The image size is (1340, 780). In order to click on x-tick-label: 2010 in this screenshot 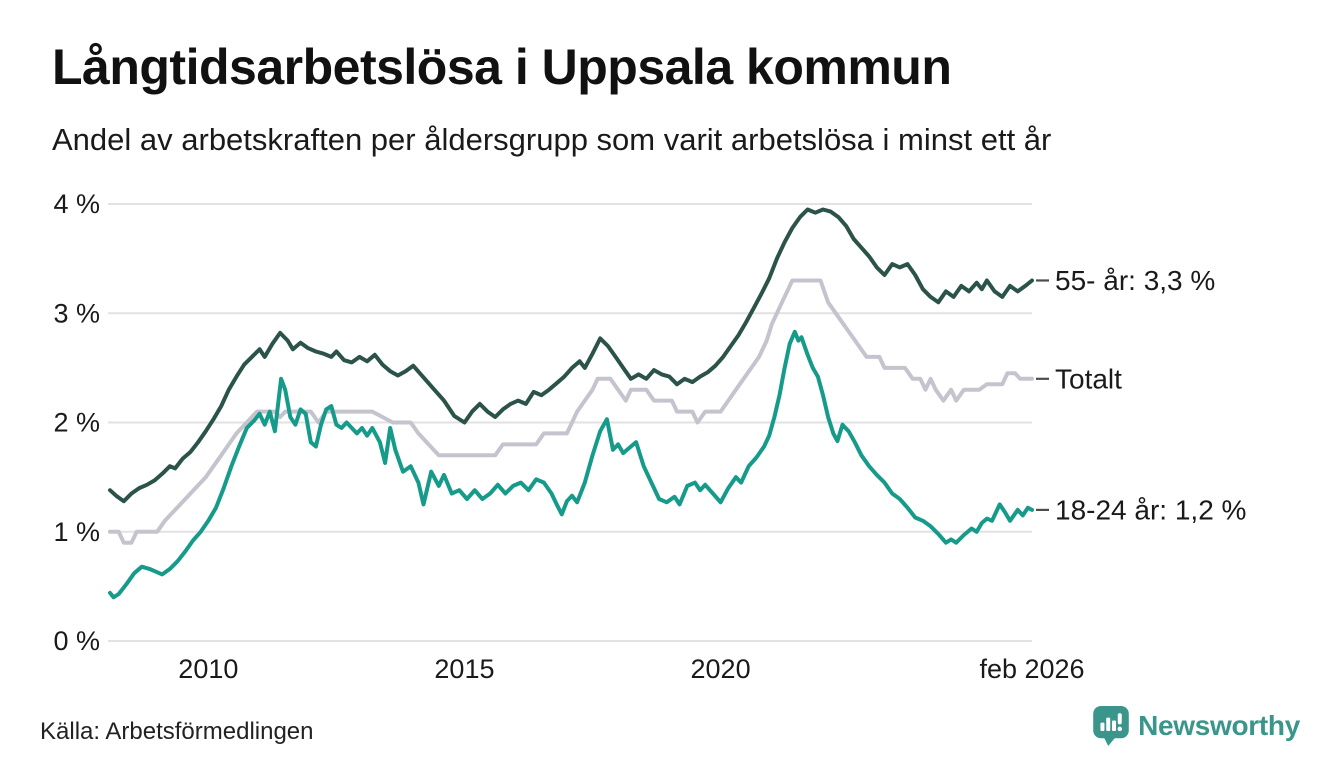, I will do `click(208, 669)`.